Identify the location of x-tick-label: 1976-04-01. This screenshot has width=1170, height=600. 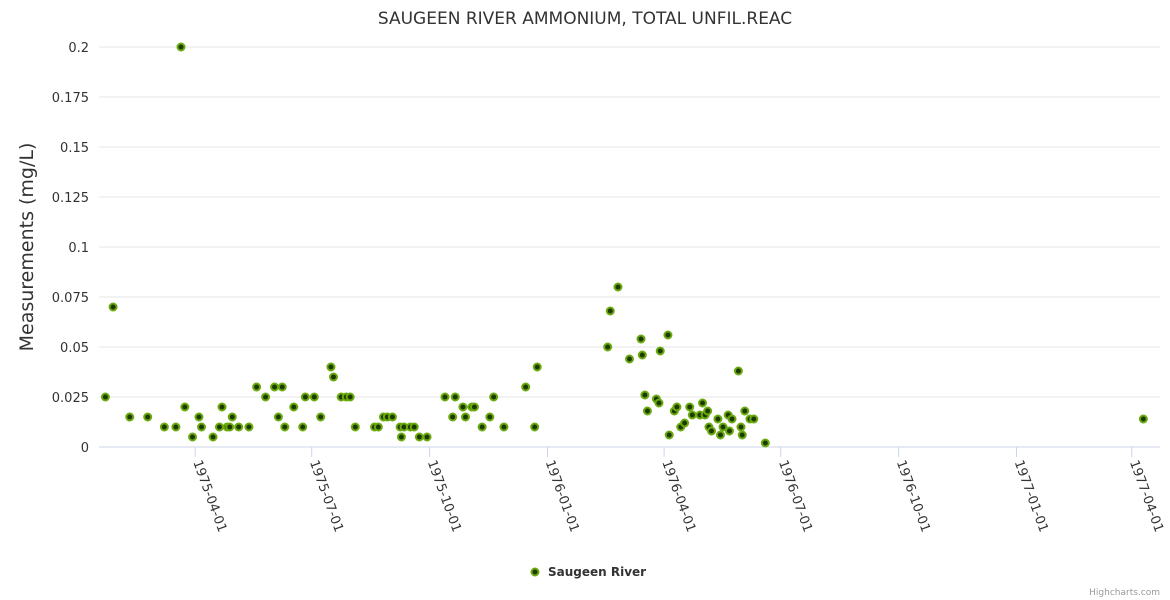
(678, 496).